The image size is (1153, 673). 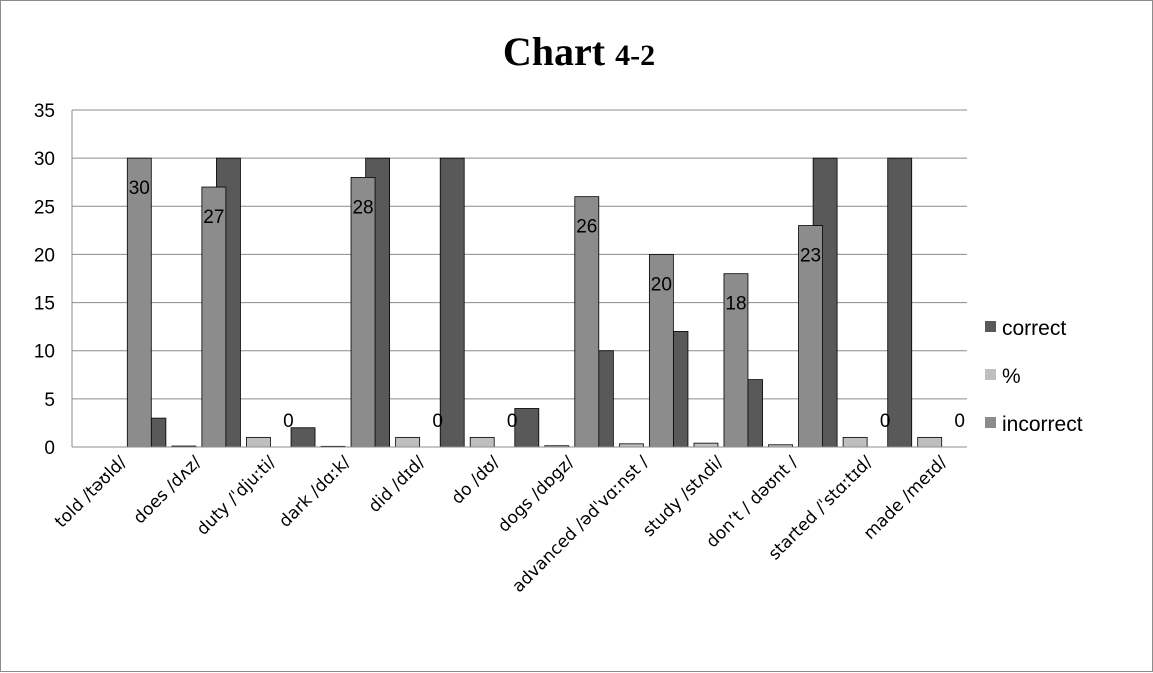 I want to click on bar--11, so click(x=930, y=442).